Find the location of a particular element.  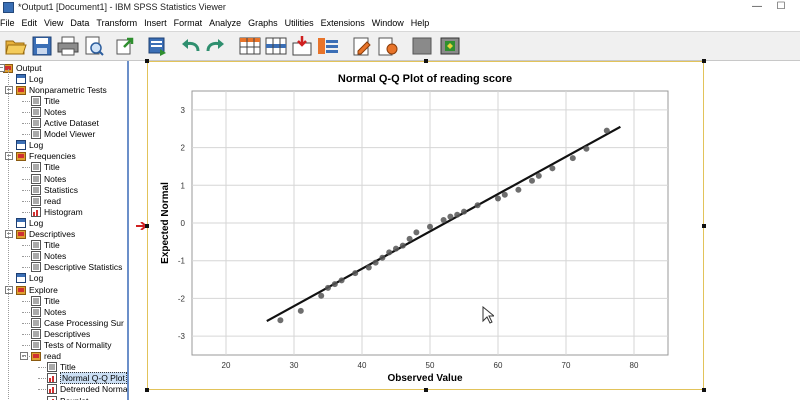

chart-icon is located at coordinates (52, 389).